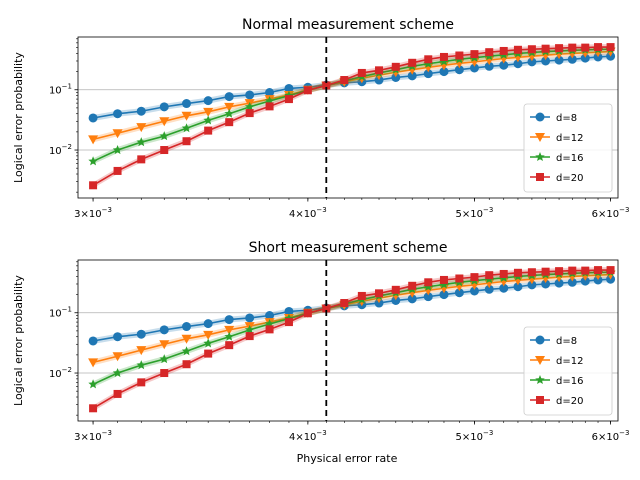  I want to click on y-tick-label: 10⁻², so click(60, 373).